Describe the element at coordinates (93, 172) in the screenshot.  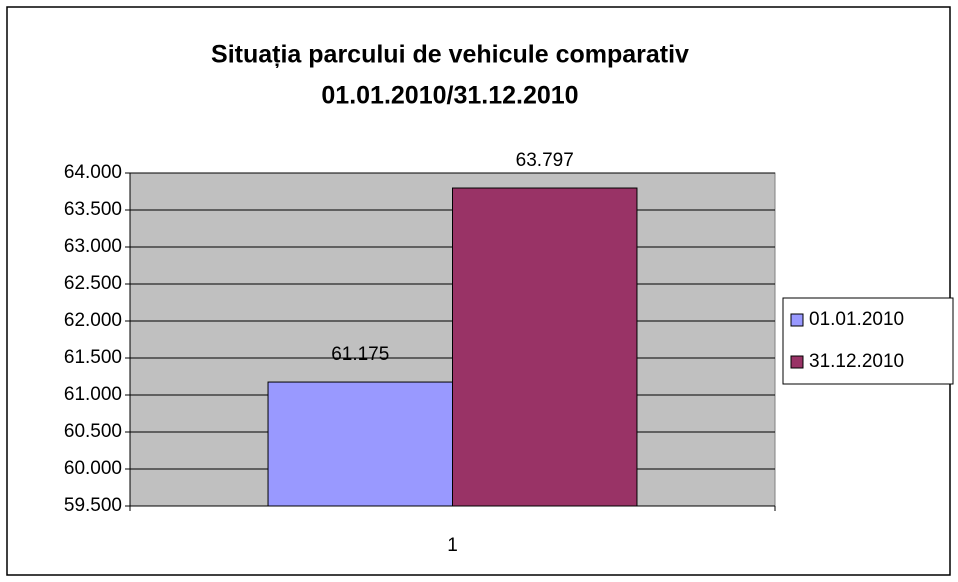
I see `y-tick-label: 64.000` at that location.